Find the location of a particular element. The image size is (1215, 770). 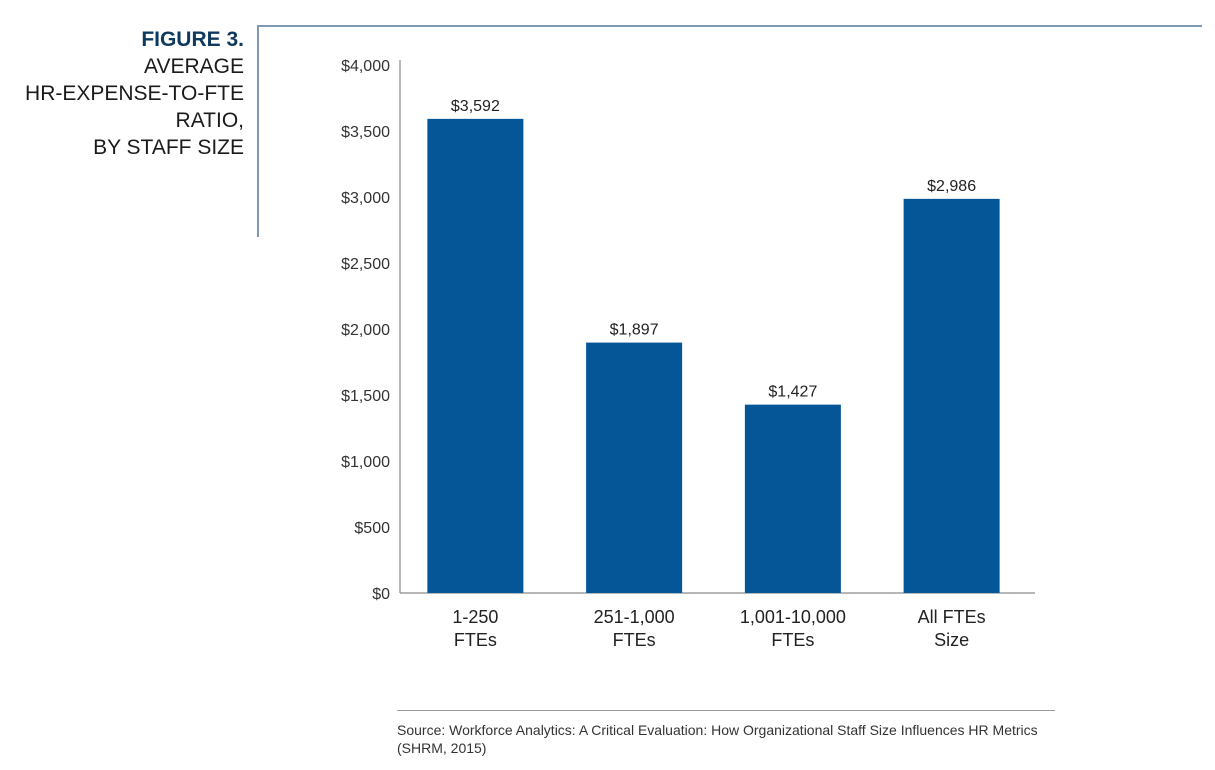

bar-value-label: $2,986 is located at coordinates (951, 186).